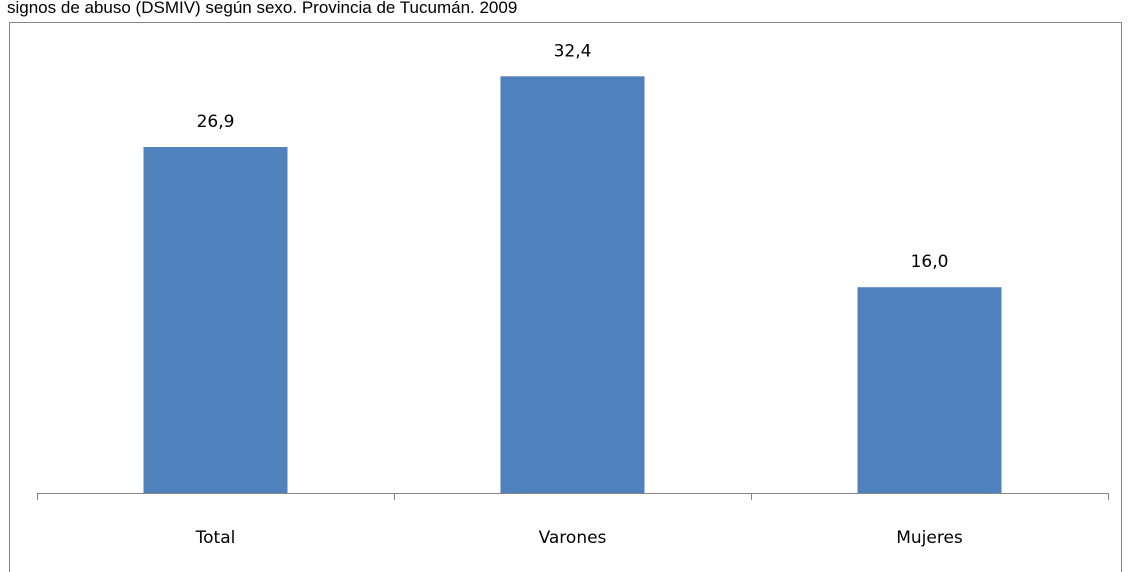 This screenshot has height=572, width=1129. Describe the element at coordinates (930, 262) in the screenshot. I see `data-label: 16,0` at that location.